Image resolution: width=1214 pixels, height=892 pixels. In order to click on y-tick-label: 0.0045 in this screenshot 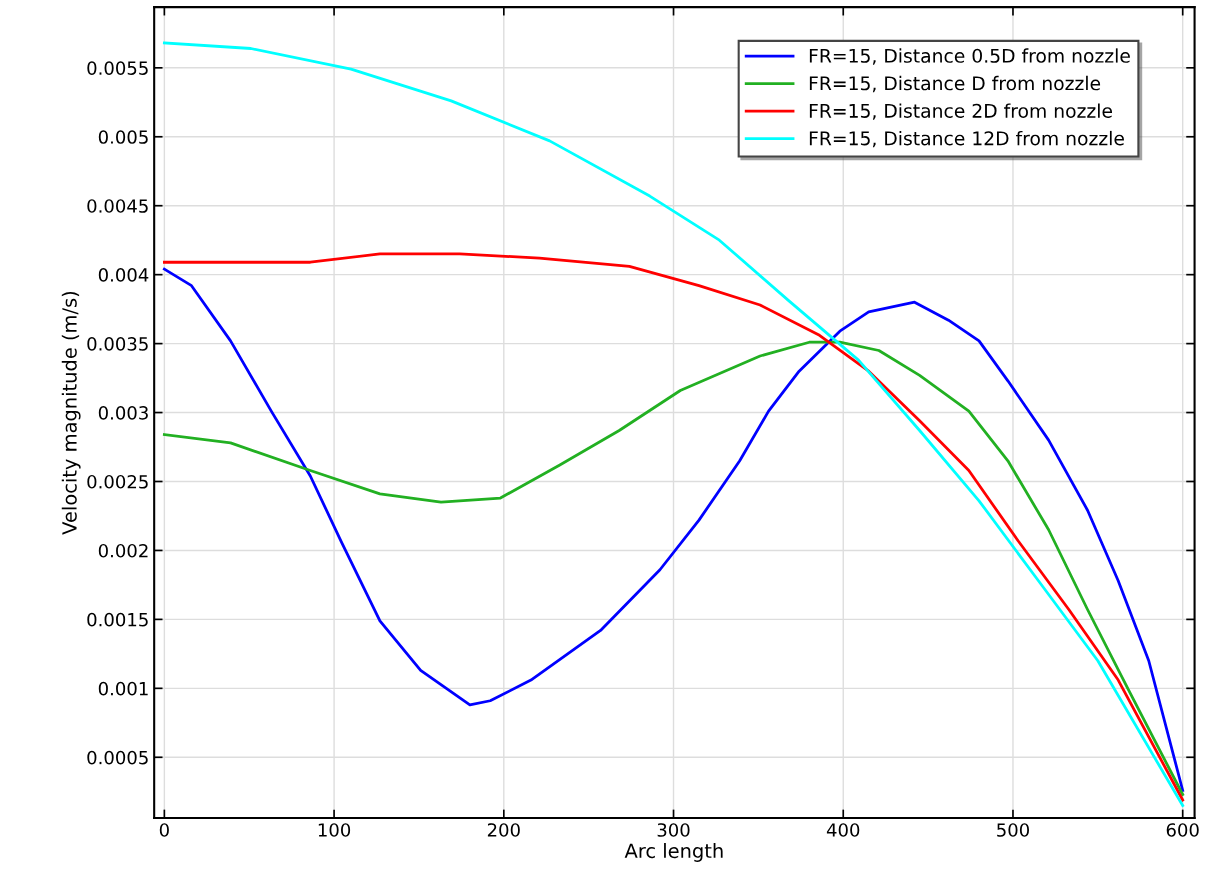, I will do `click(117, 206)`.